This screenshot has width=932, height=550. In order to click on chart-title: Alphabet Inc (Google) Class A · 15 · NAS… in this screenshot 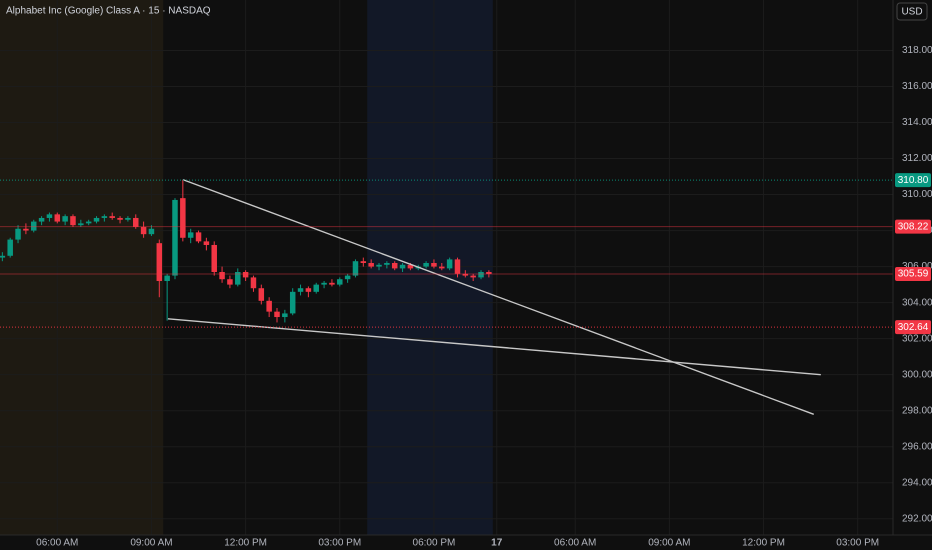, I will do `click(108, 11)`.